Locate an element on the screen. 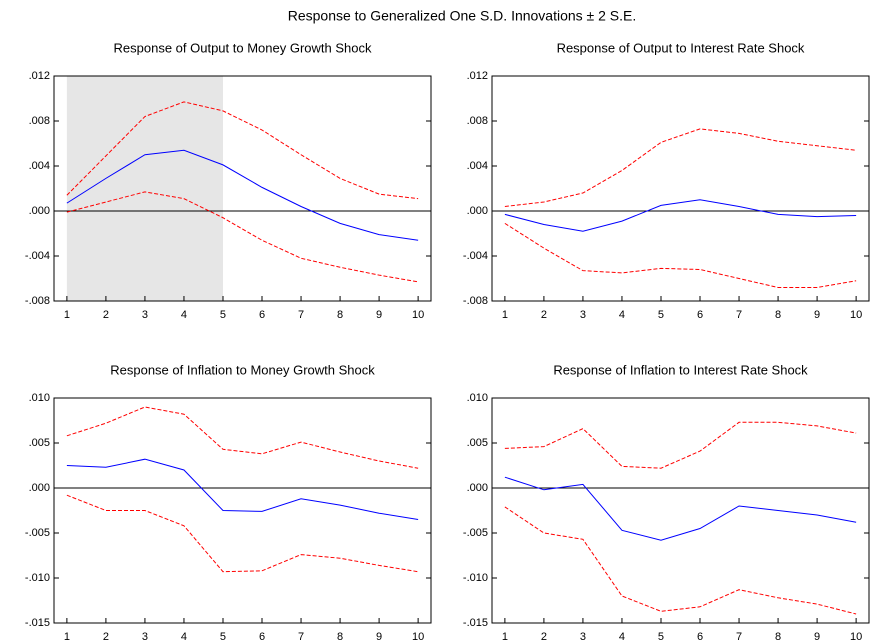  shaded-region is located at coordinates (144, 188).